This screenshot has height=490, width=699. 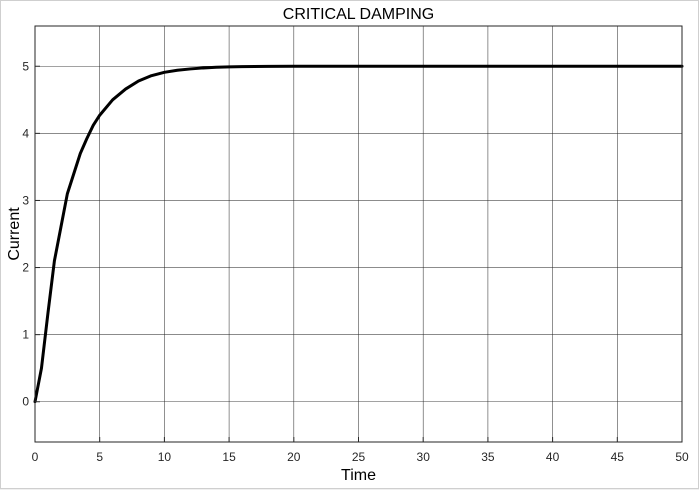 What do you see at coordinates (294, 457) in the screenshot?
I see `x-tick-label: 20` at bounding box center [294, 457].